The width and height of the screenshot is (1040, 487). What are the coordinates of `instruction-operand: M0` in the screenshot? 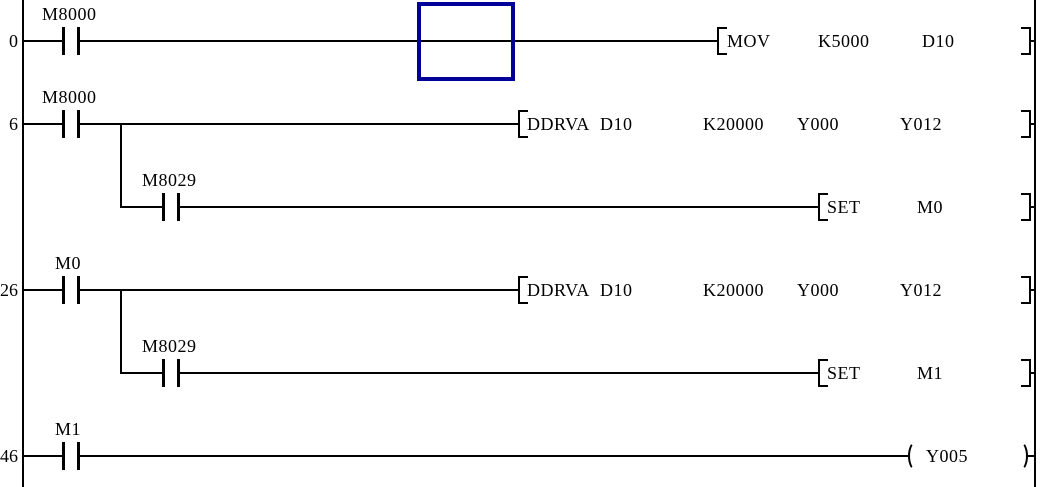 It's located at (930, 207).